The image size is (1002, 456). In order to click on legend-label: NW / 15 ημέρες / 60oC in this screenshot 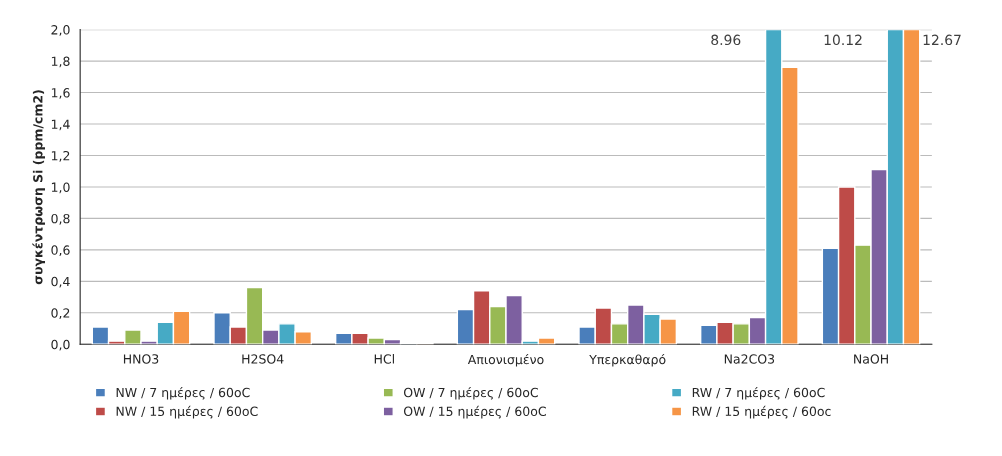, I will do `click(187, 412)`.